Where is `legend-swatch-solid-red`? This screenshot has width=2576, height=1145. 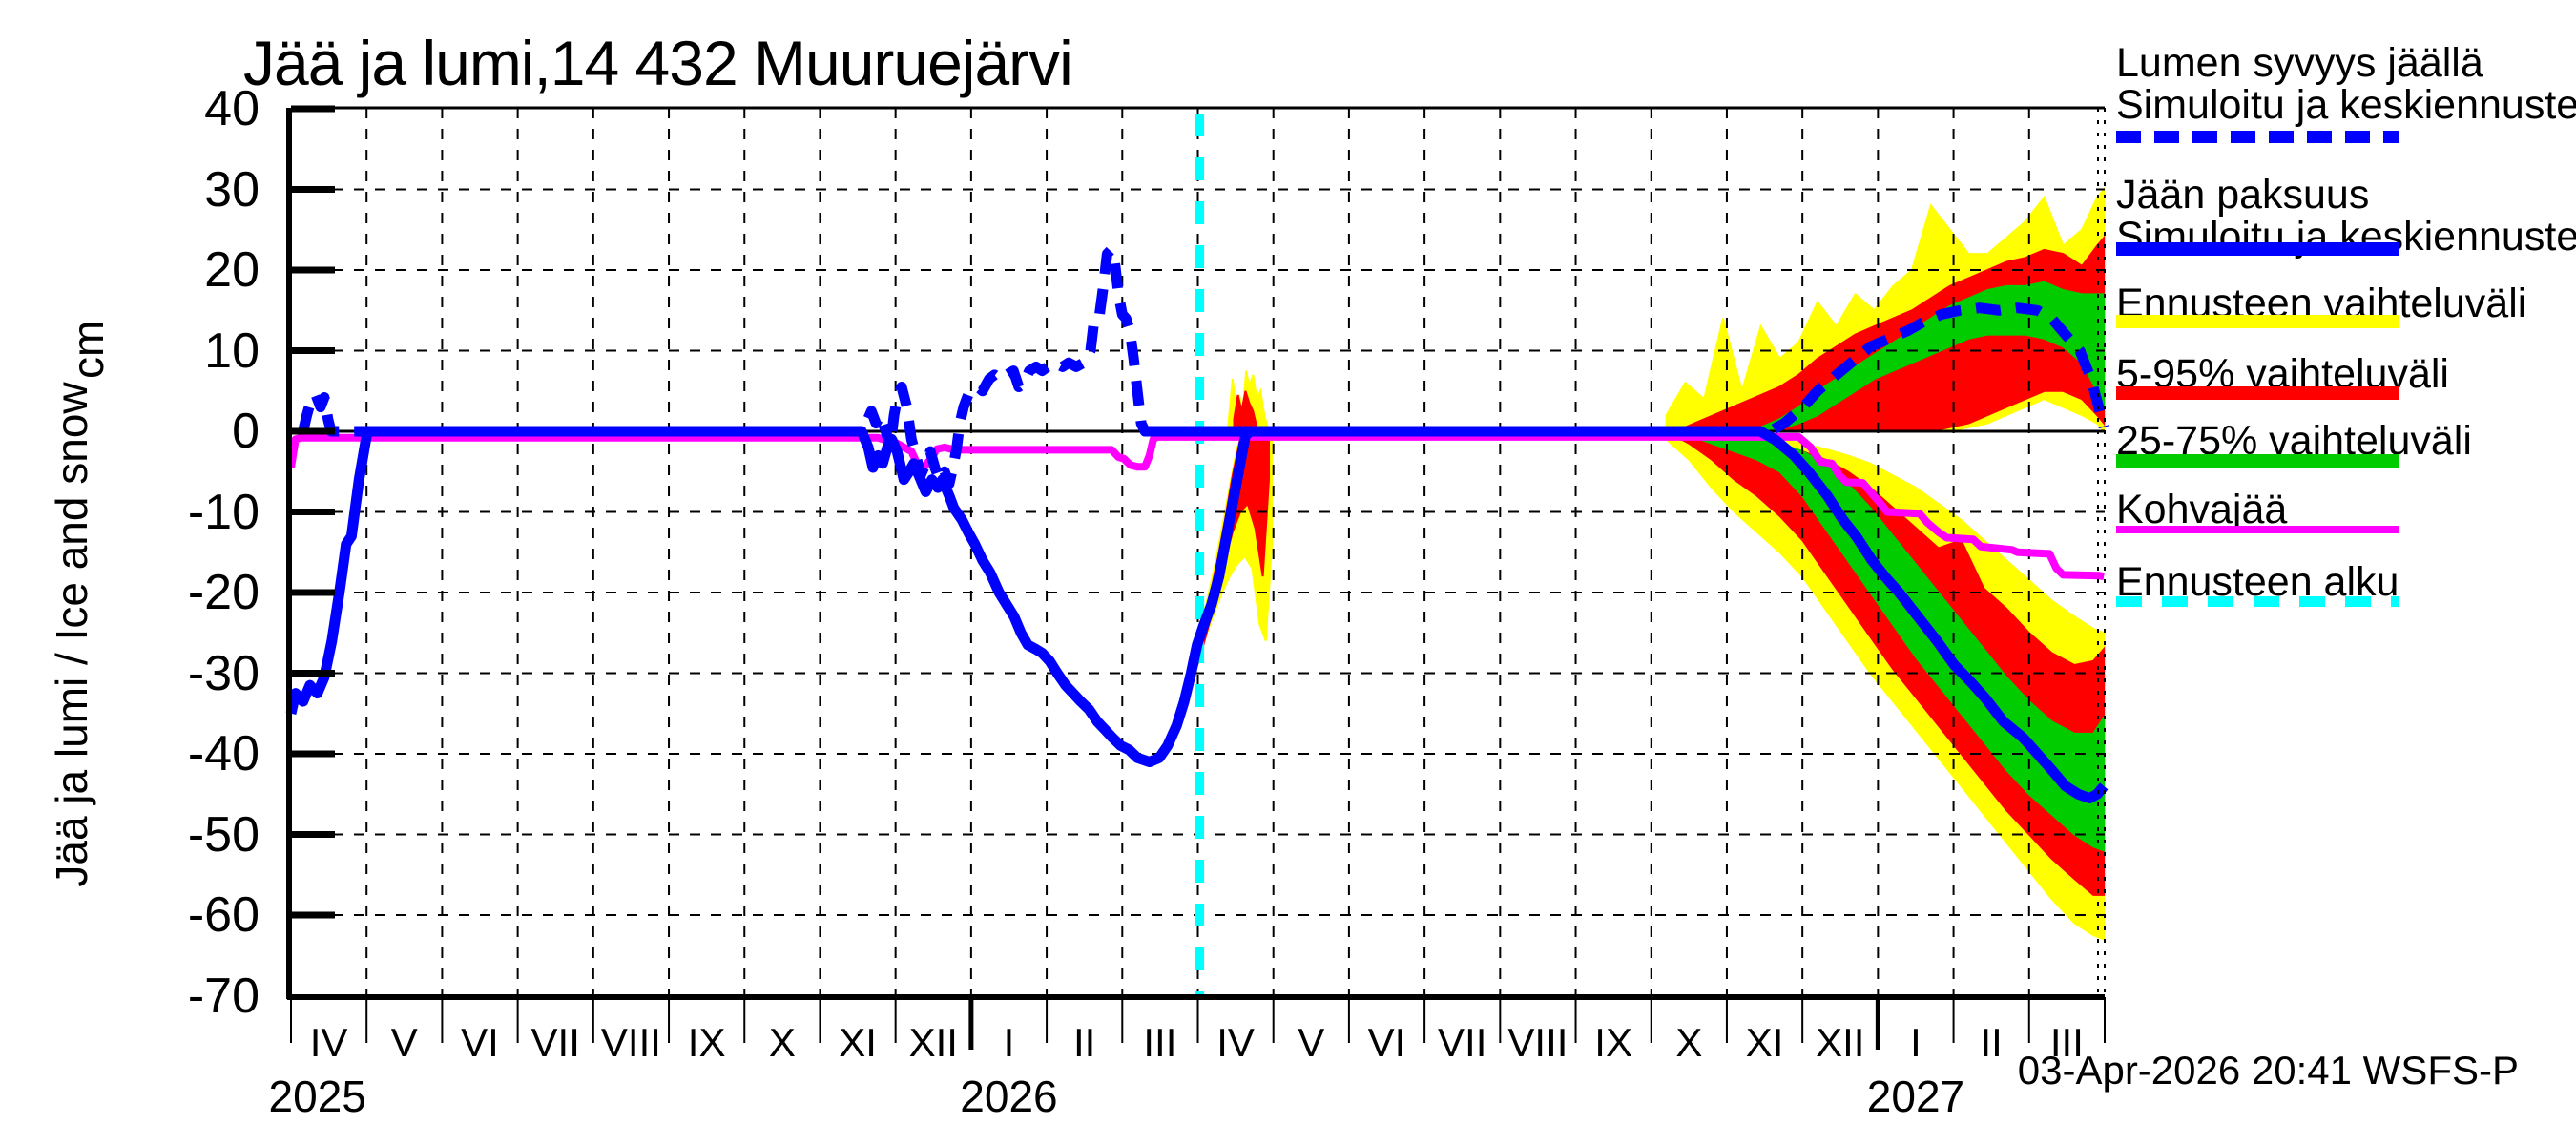
legend-swatch-solid-red is located at coordinates (2257, 393).